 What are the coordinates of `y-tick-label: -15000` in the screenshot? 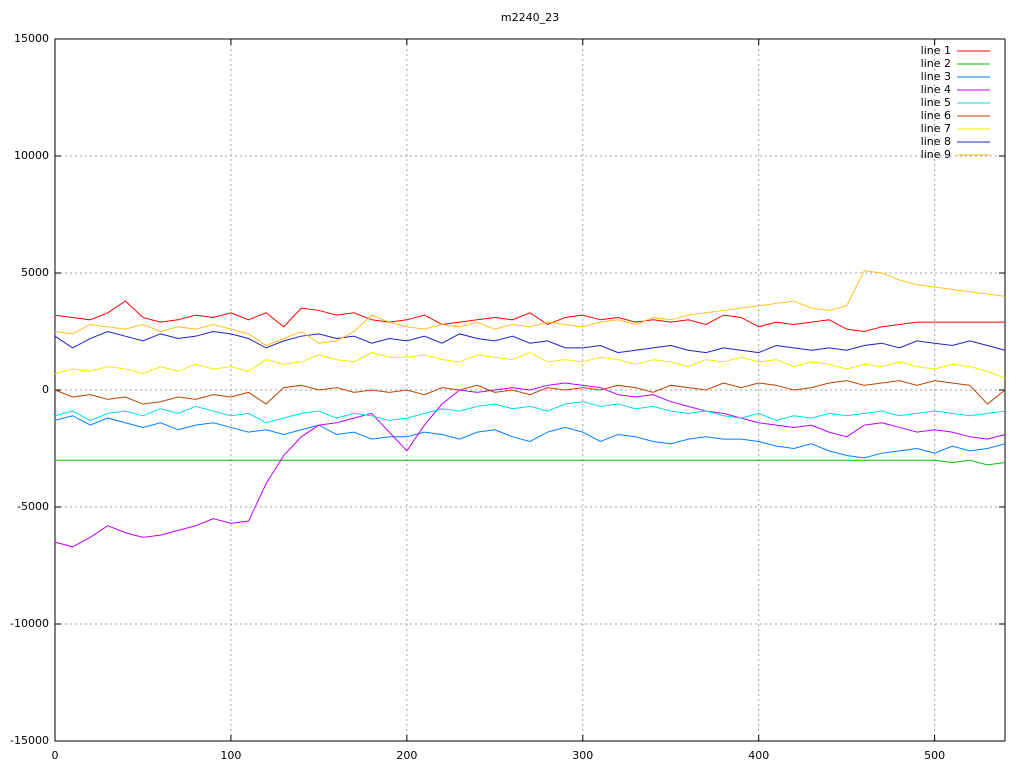 It's located at (29, 740).